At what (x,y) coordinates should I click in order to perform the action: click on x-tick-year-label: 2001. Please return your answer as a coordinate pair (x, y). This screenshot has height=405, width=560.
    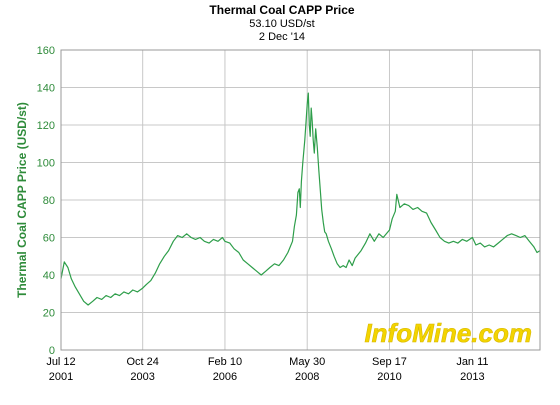
    Looking at the image, I should click on (61, 377).